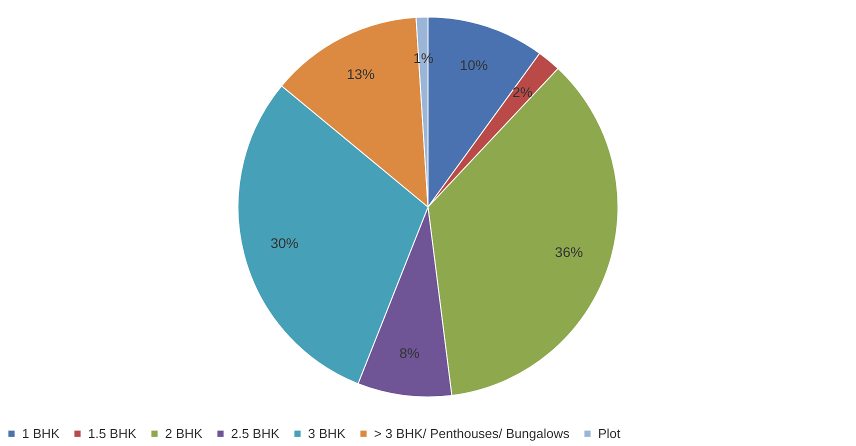 This screenshot has height=446, width=856. What do you see at coordinates (472, 433) in the screenshot?
I see `legend-label: > 3 BHK/ Penthouses/ Bungalows` at bounding box center [472, 433].